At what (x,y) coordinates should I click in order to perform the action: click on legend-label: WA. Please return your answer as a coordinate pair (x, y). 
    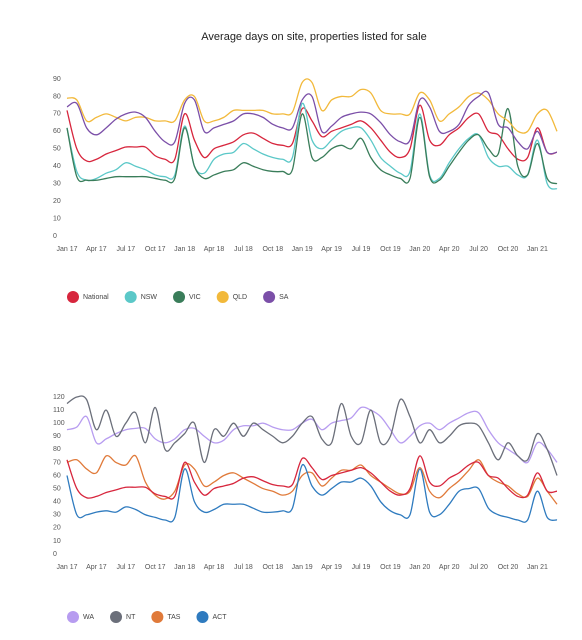
    Looking at the image, I should click on (88, 617).